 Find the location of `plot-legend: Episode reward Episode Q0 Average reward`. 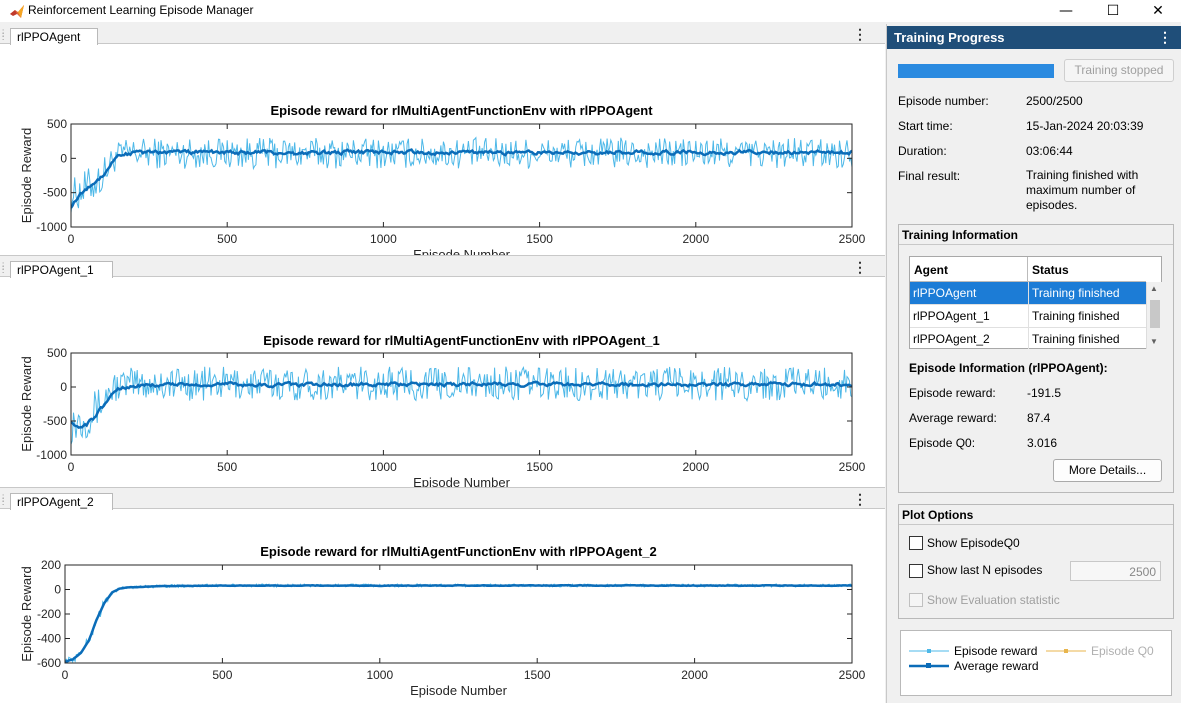

plot-legend: Episode reward Episode Q0 Average reward is located at coordinates (1036, 663).